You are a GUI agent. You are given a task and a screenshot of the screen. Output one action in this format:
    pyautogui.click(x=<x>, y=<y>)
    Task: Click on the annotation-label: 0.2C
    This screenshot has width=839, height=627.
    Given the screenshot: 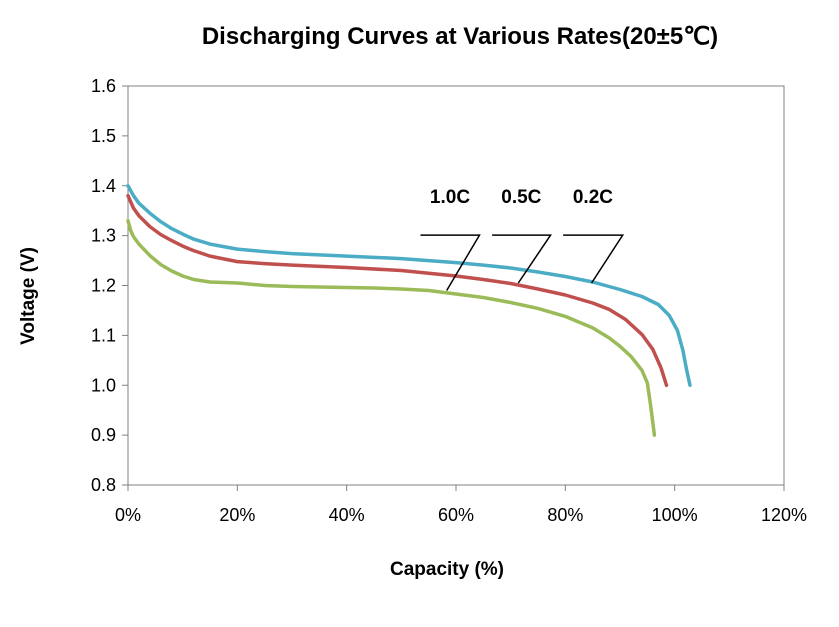 What is the action you would take?
    pyautogui.click(x=593, y=197)
    